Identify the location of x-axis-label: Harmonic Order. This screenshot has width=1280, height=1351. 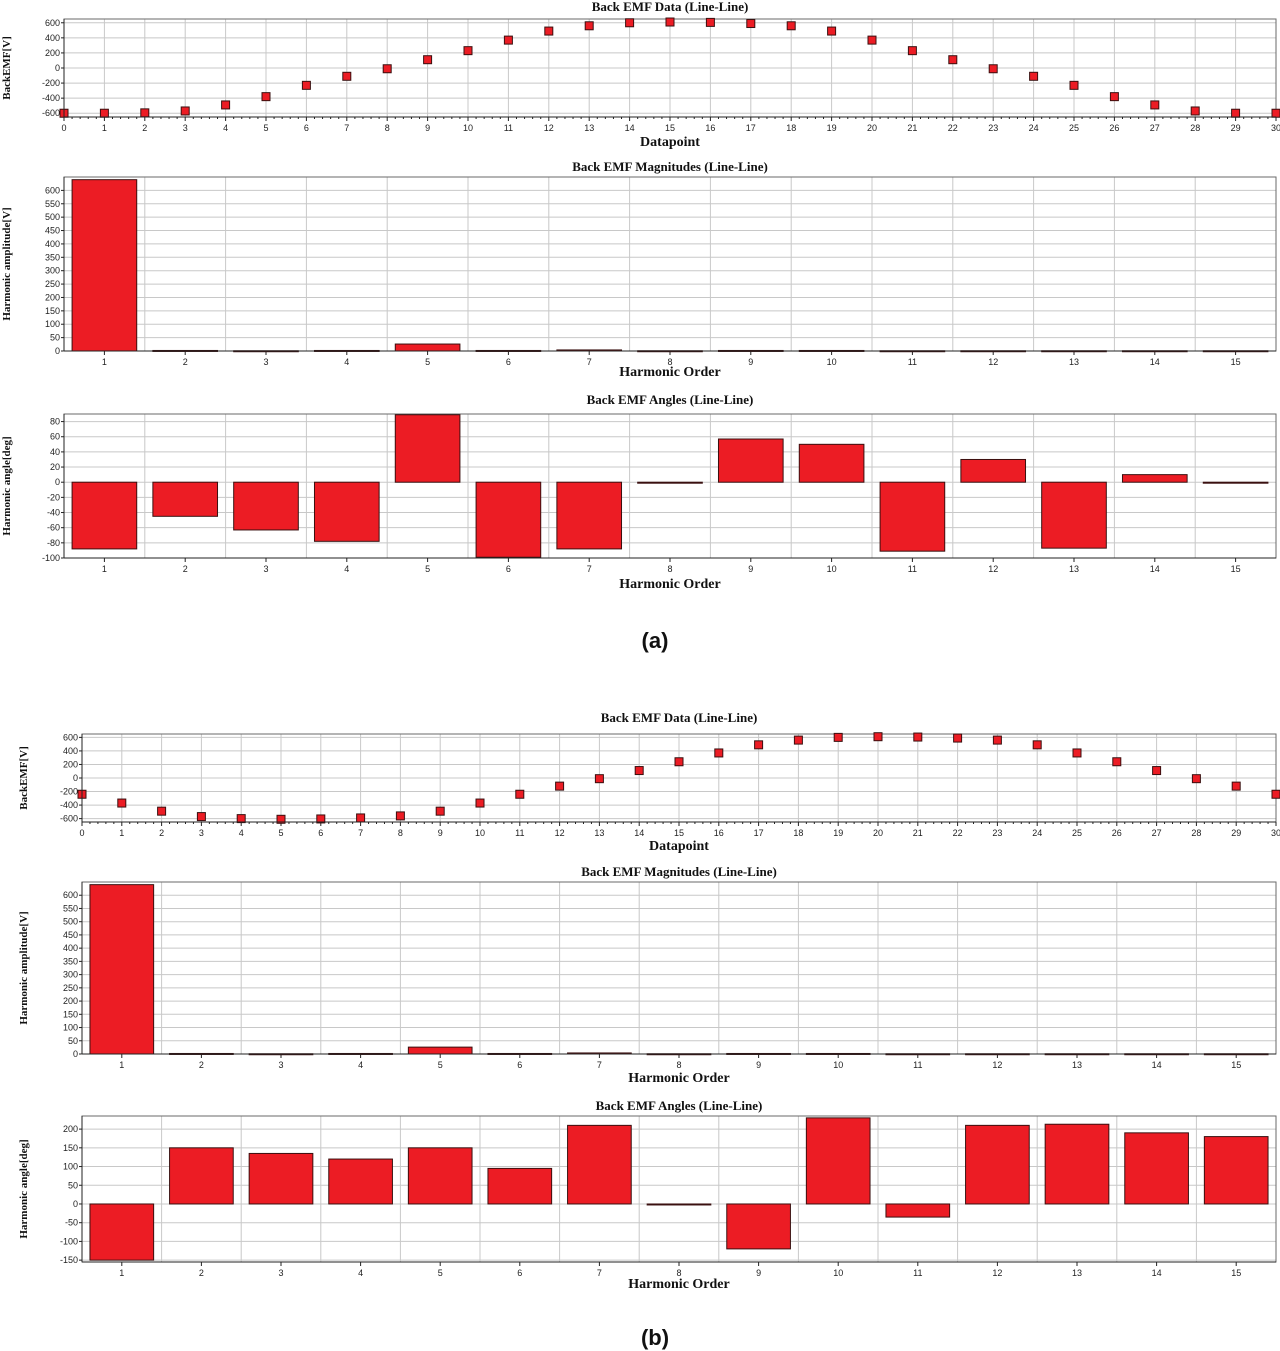
(678, 1284).